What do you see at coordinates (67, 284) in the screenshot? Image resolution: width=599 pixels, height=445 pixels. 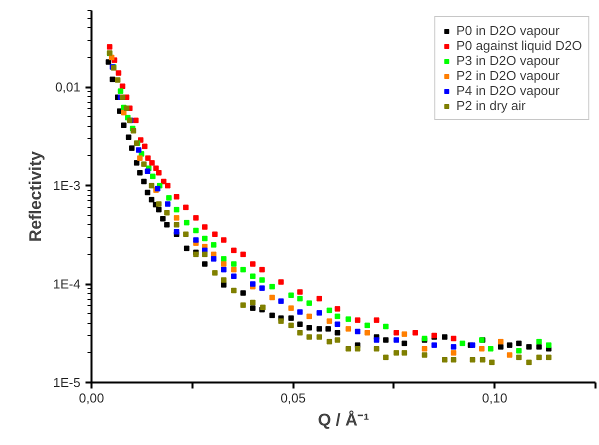 I see `y-tick-label: 1E-4` at bounding box center [67, 284].